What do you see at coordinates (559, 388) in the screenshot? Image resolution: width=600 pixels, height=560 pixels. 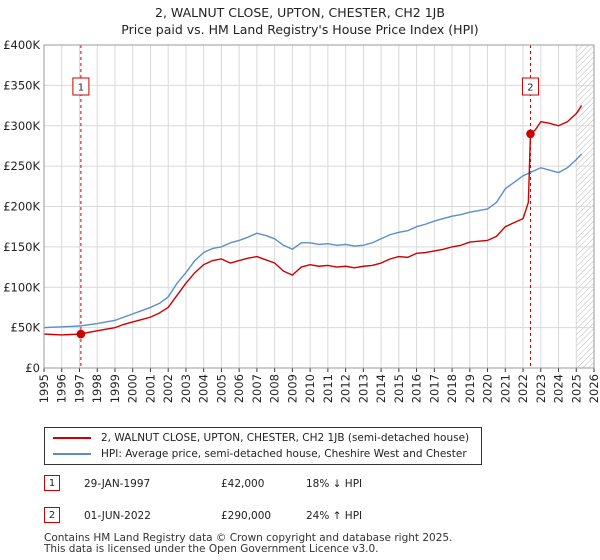 I see `x-tick-label: 2024` at bounding box center [559, 388].